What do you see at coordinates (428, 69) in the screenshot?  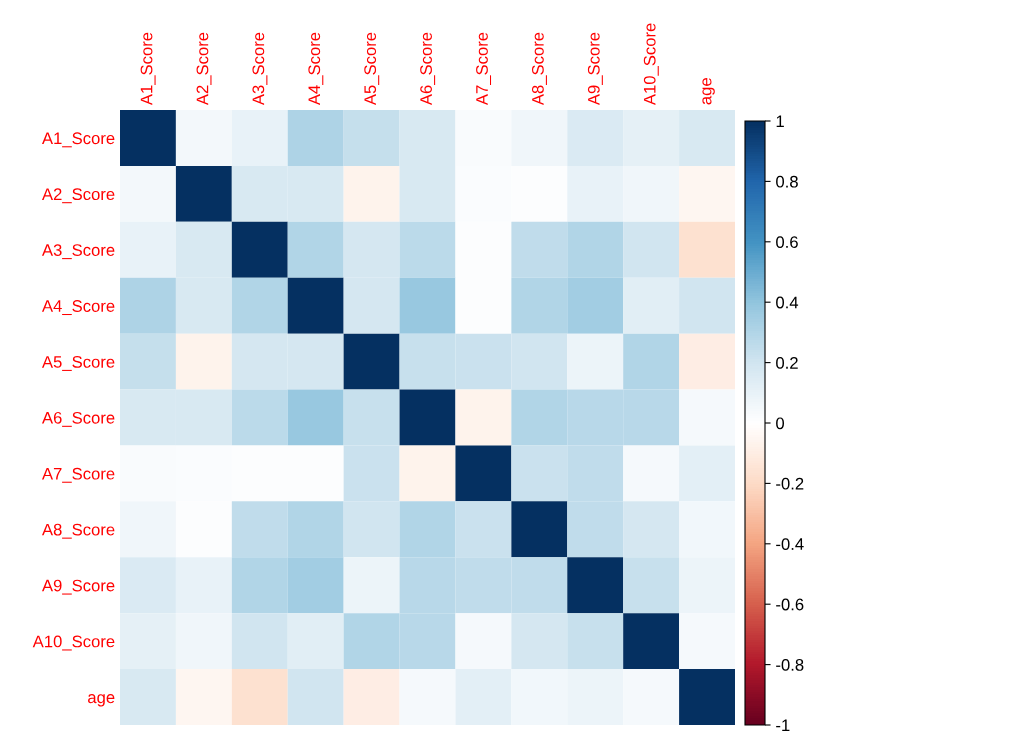 I see `x-tick-label: A6_Score` at bounding box center [428, 69].